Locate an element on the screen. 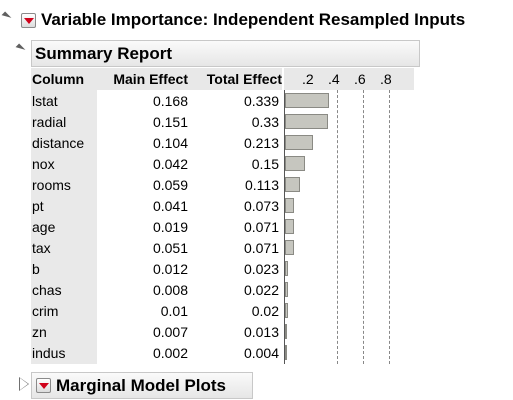 The image size is (513, 400). grid-line-0.6 is located at coordinates (363, 227).